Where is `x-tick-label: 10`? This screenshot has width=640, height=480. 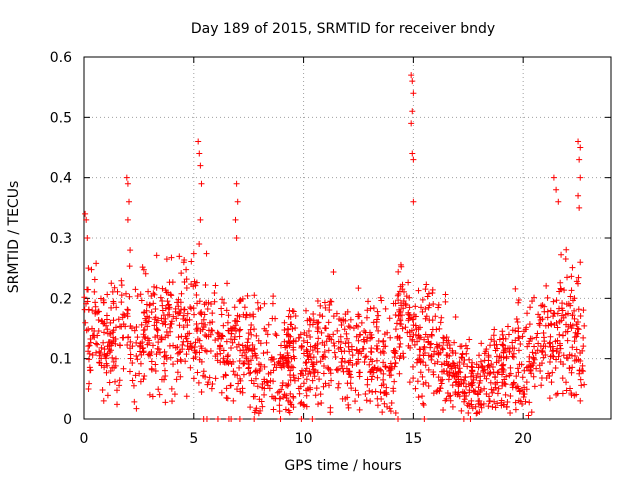
x-tick-label: 10 is located at coordinates (304, 439).